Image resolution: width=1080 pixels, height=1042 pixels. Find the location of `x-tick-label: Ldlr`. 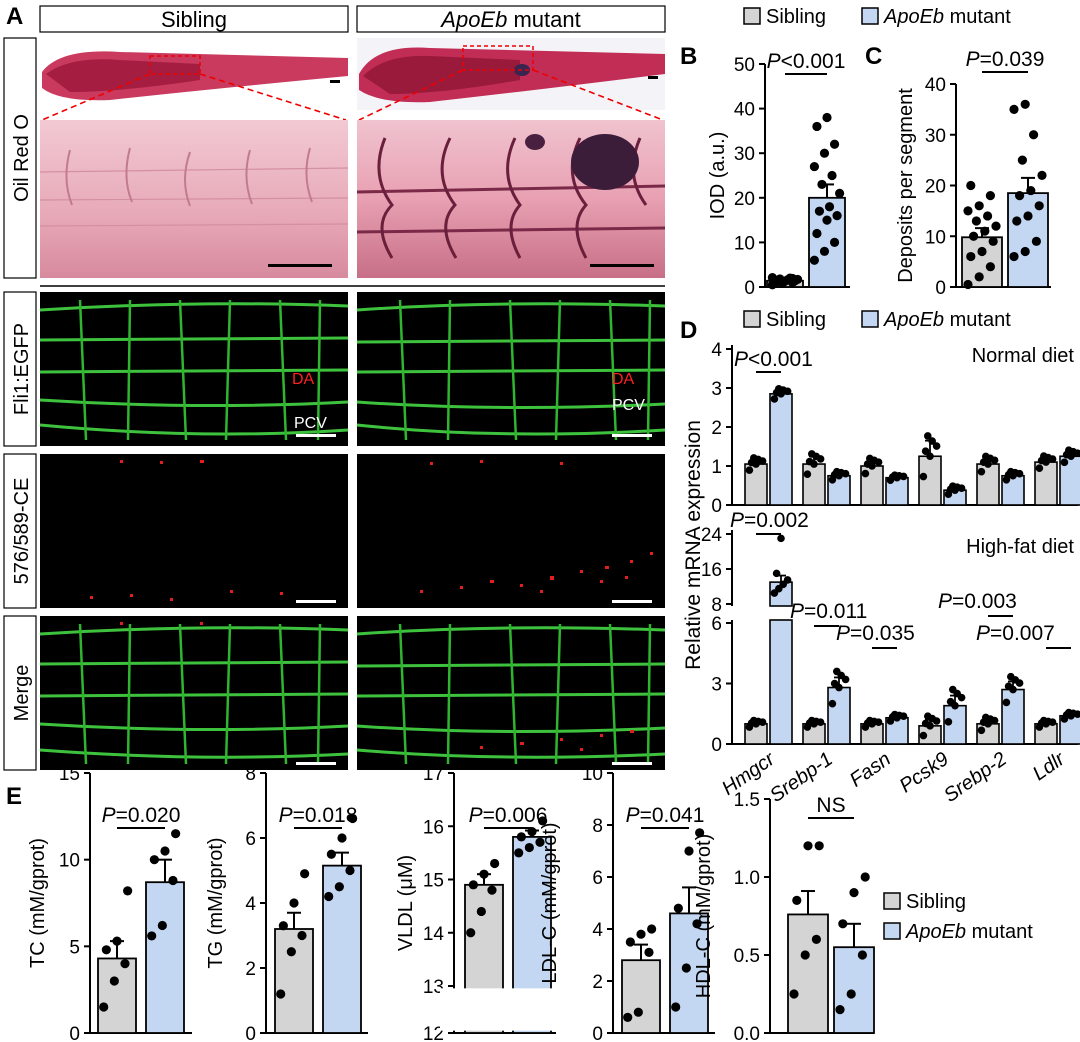

x-tick-label: Ldlr is located at coordinates (1049, 766).